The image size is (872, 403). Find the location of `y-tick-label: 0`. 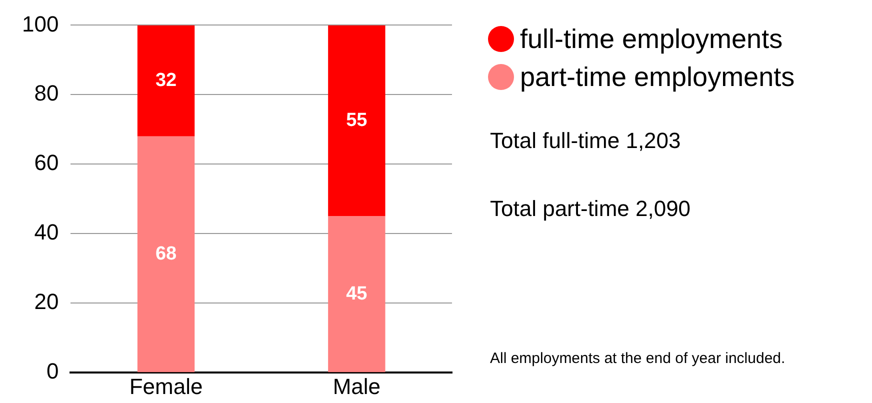

y-tick-label: 0 is located at coordinates (52, 371).